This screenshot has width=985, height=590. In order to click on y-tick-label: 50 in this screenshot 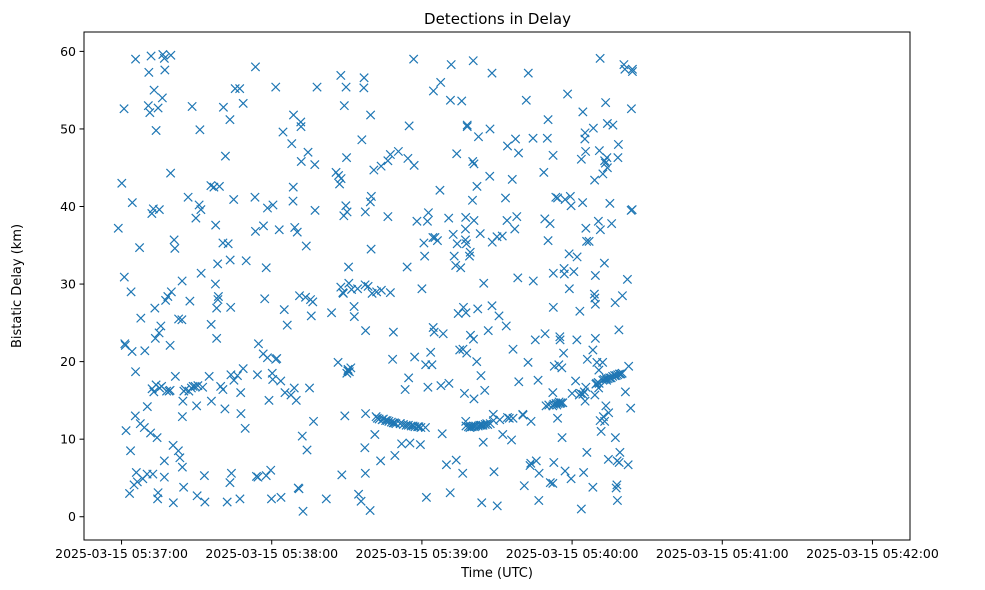, I will do `click(68, 128)`.